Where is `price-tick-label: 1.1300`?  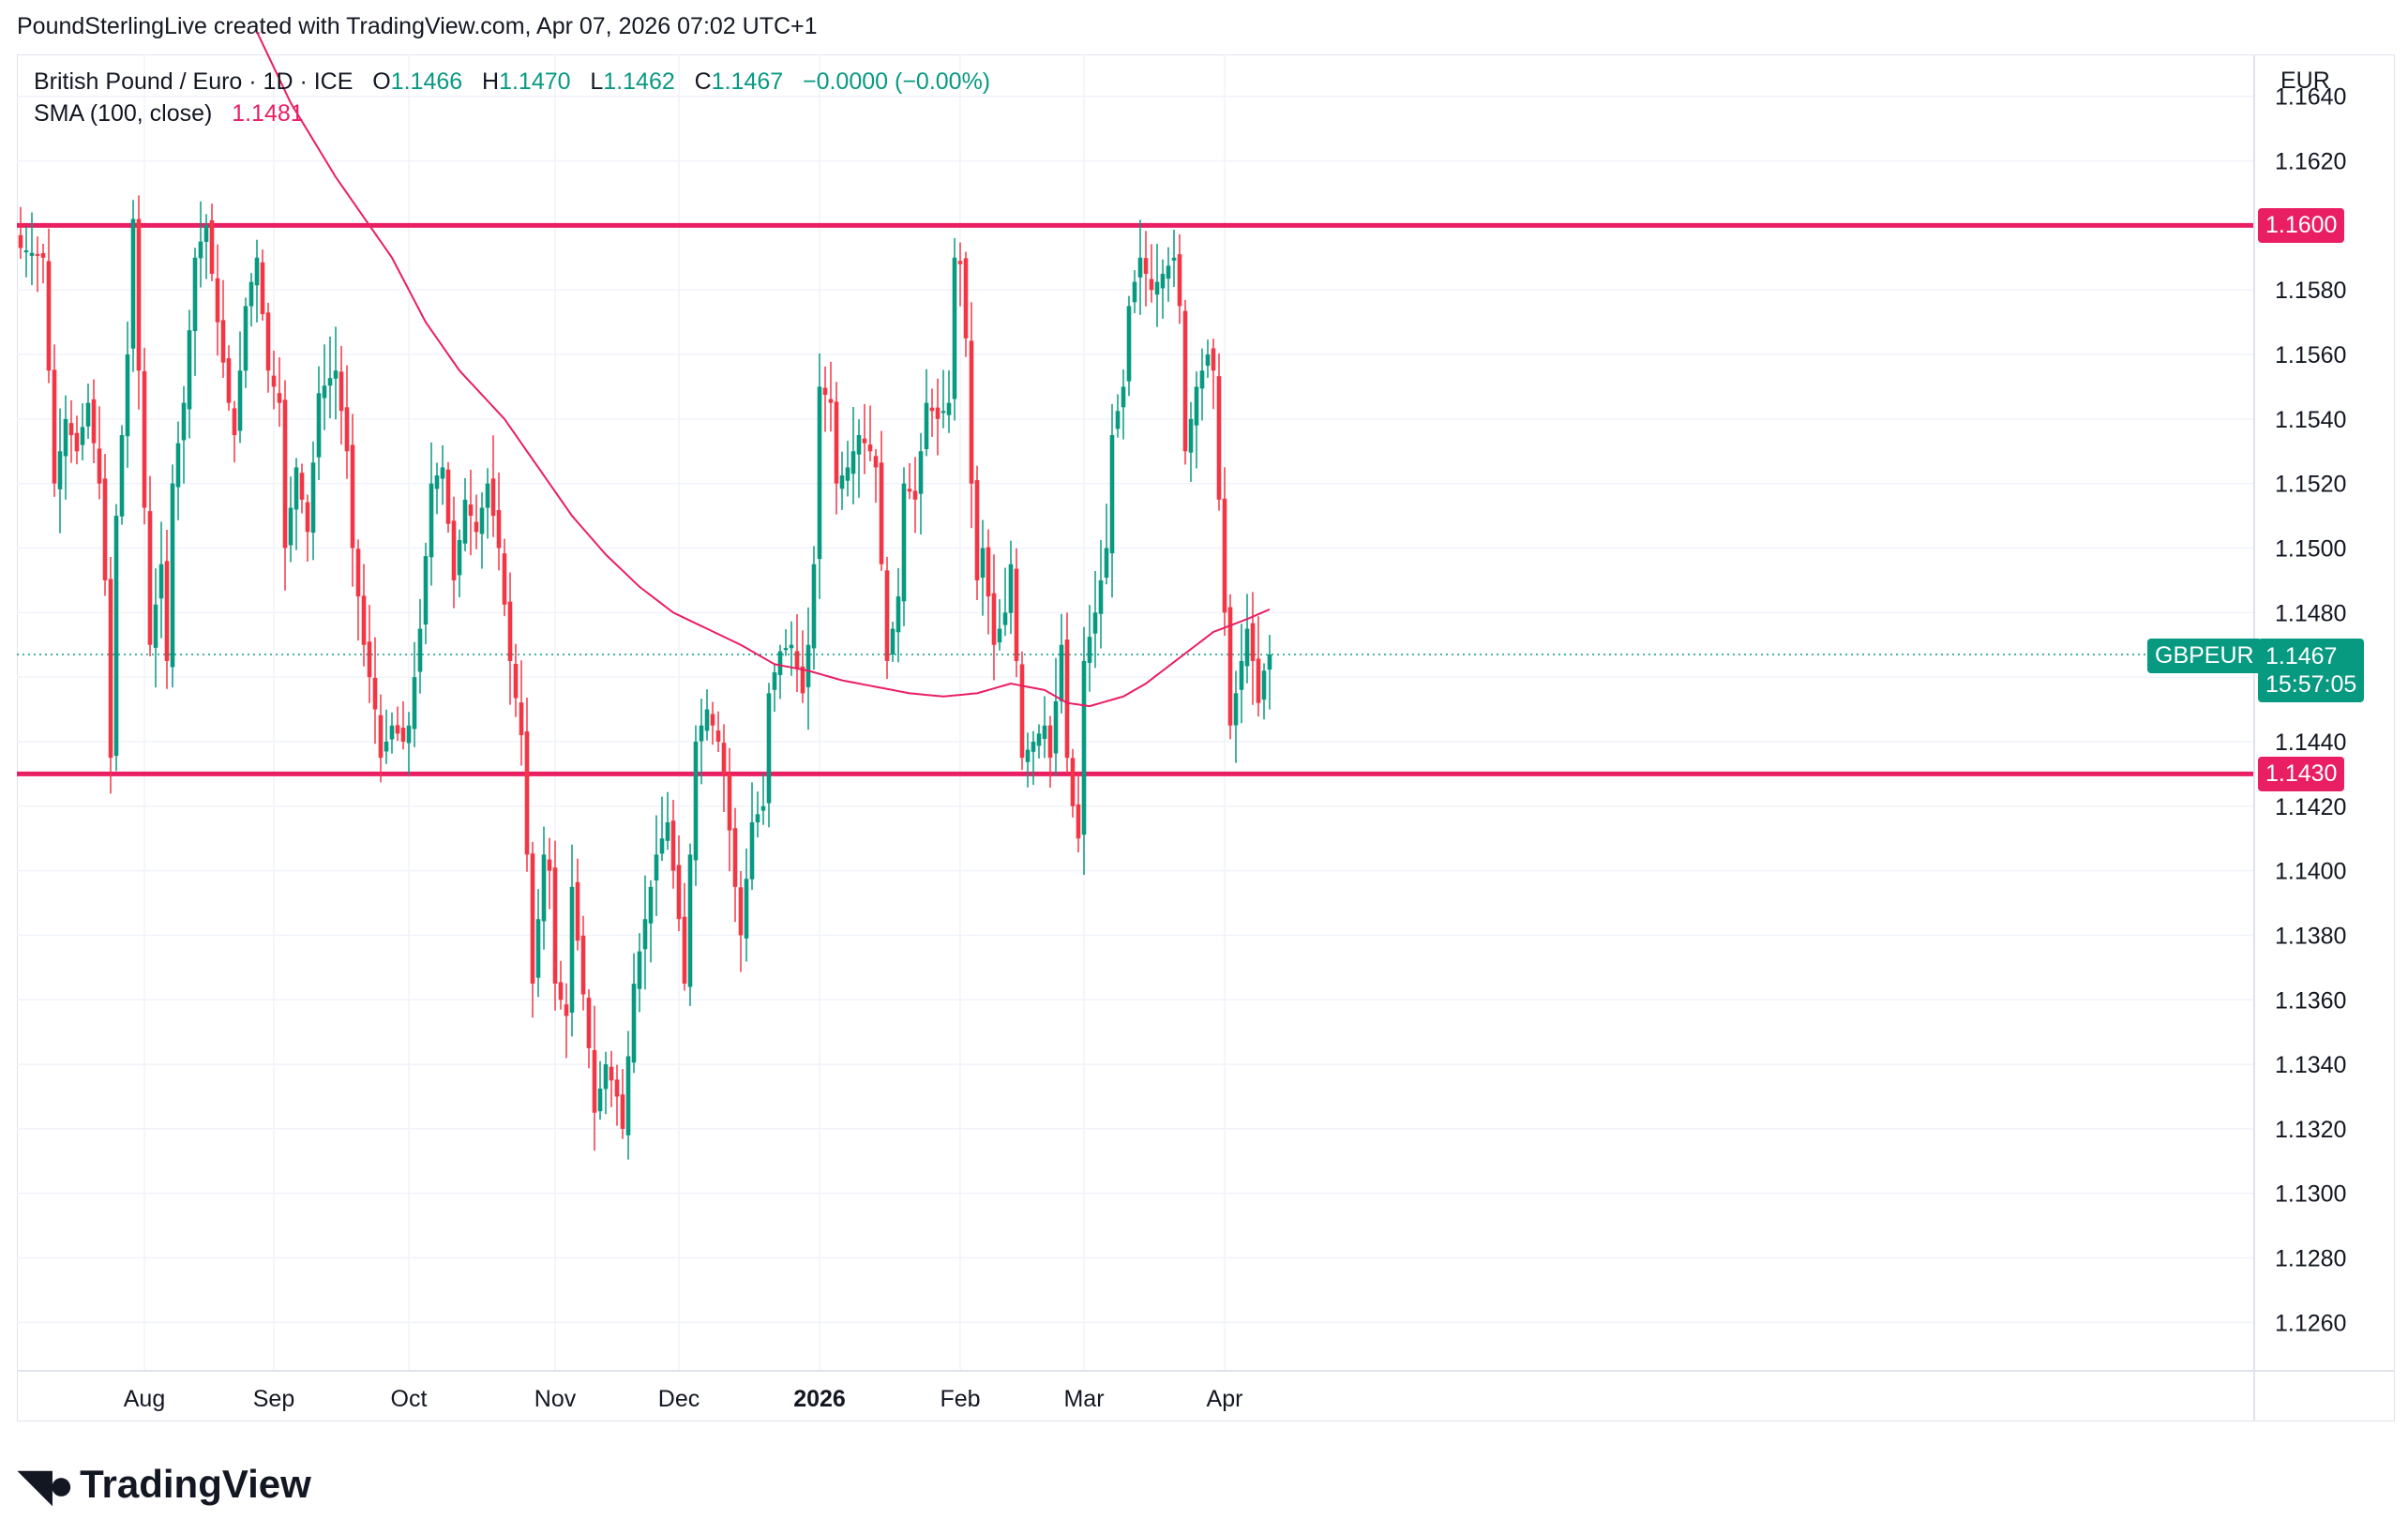
price-tick-label: 1.1300 is located at coordinates (2310, 1194).